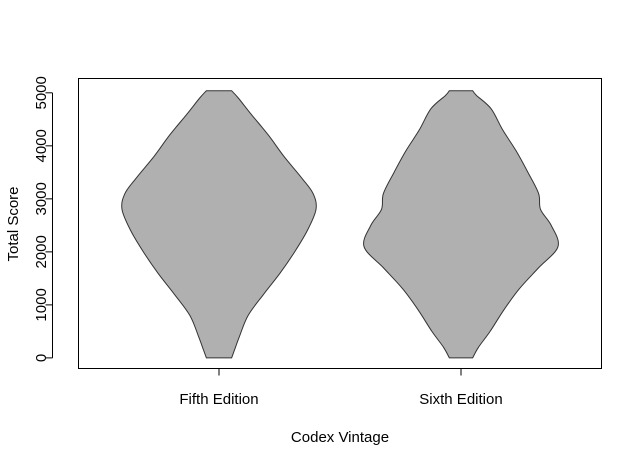 This screenshot has height=472, width=643. I want to click on x-axis: Fifth Edition Sixth Edition, so click(341, 388).